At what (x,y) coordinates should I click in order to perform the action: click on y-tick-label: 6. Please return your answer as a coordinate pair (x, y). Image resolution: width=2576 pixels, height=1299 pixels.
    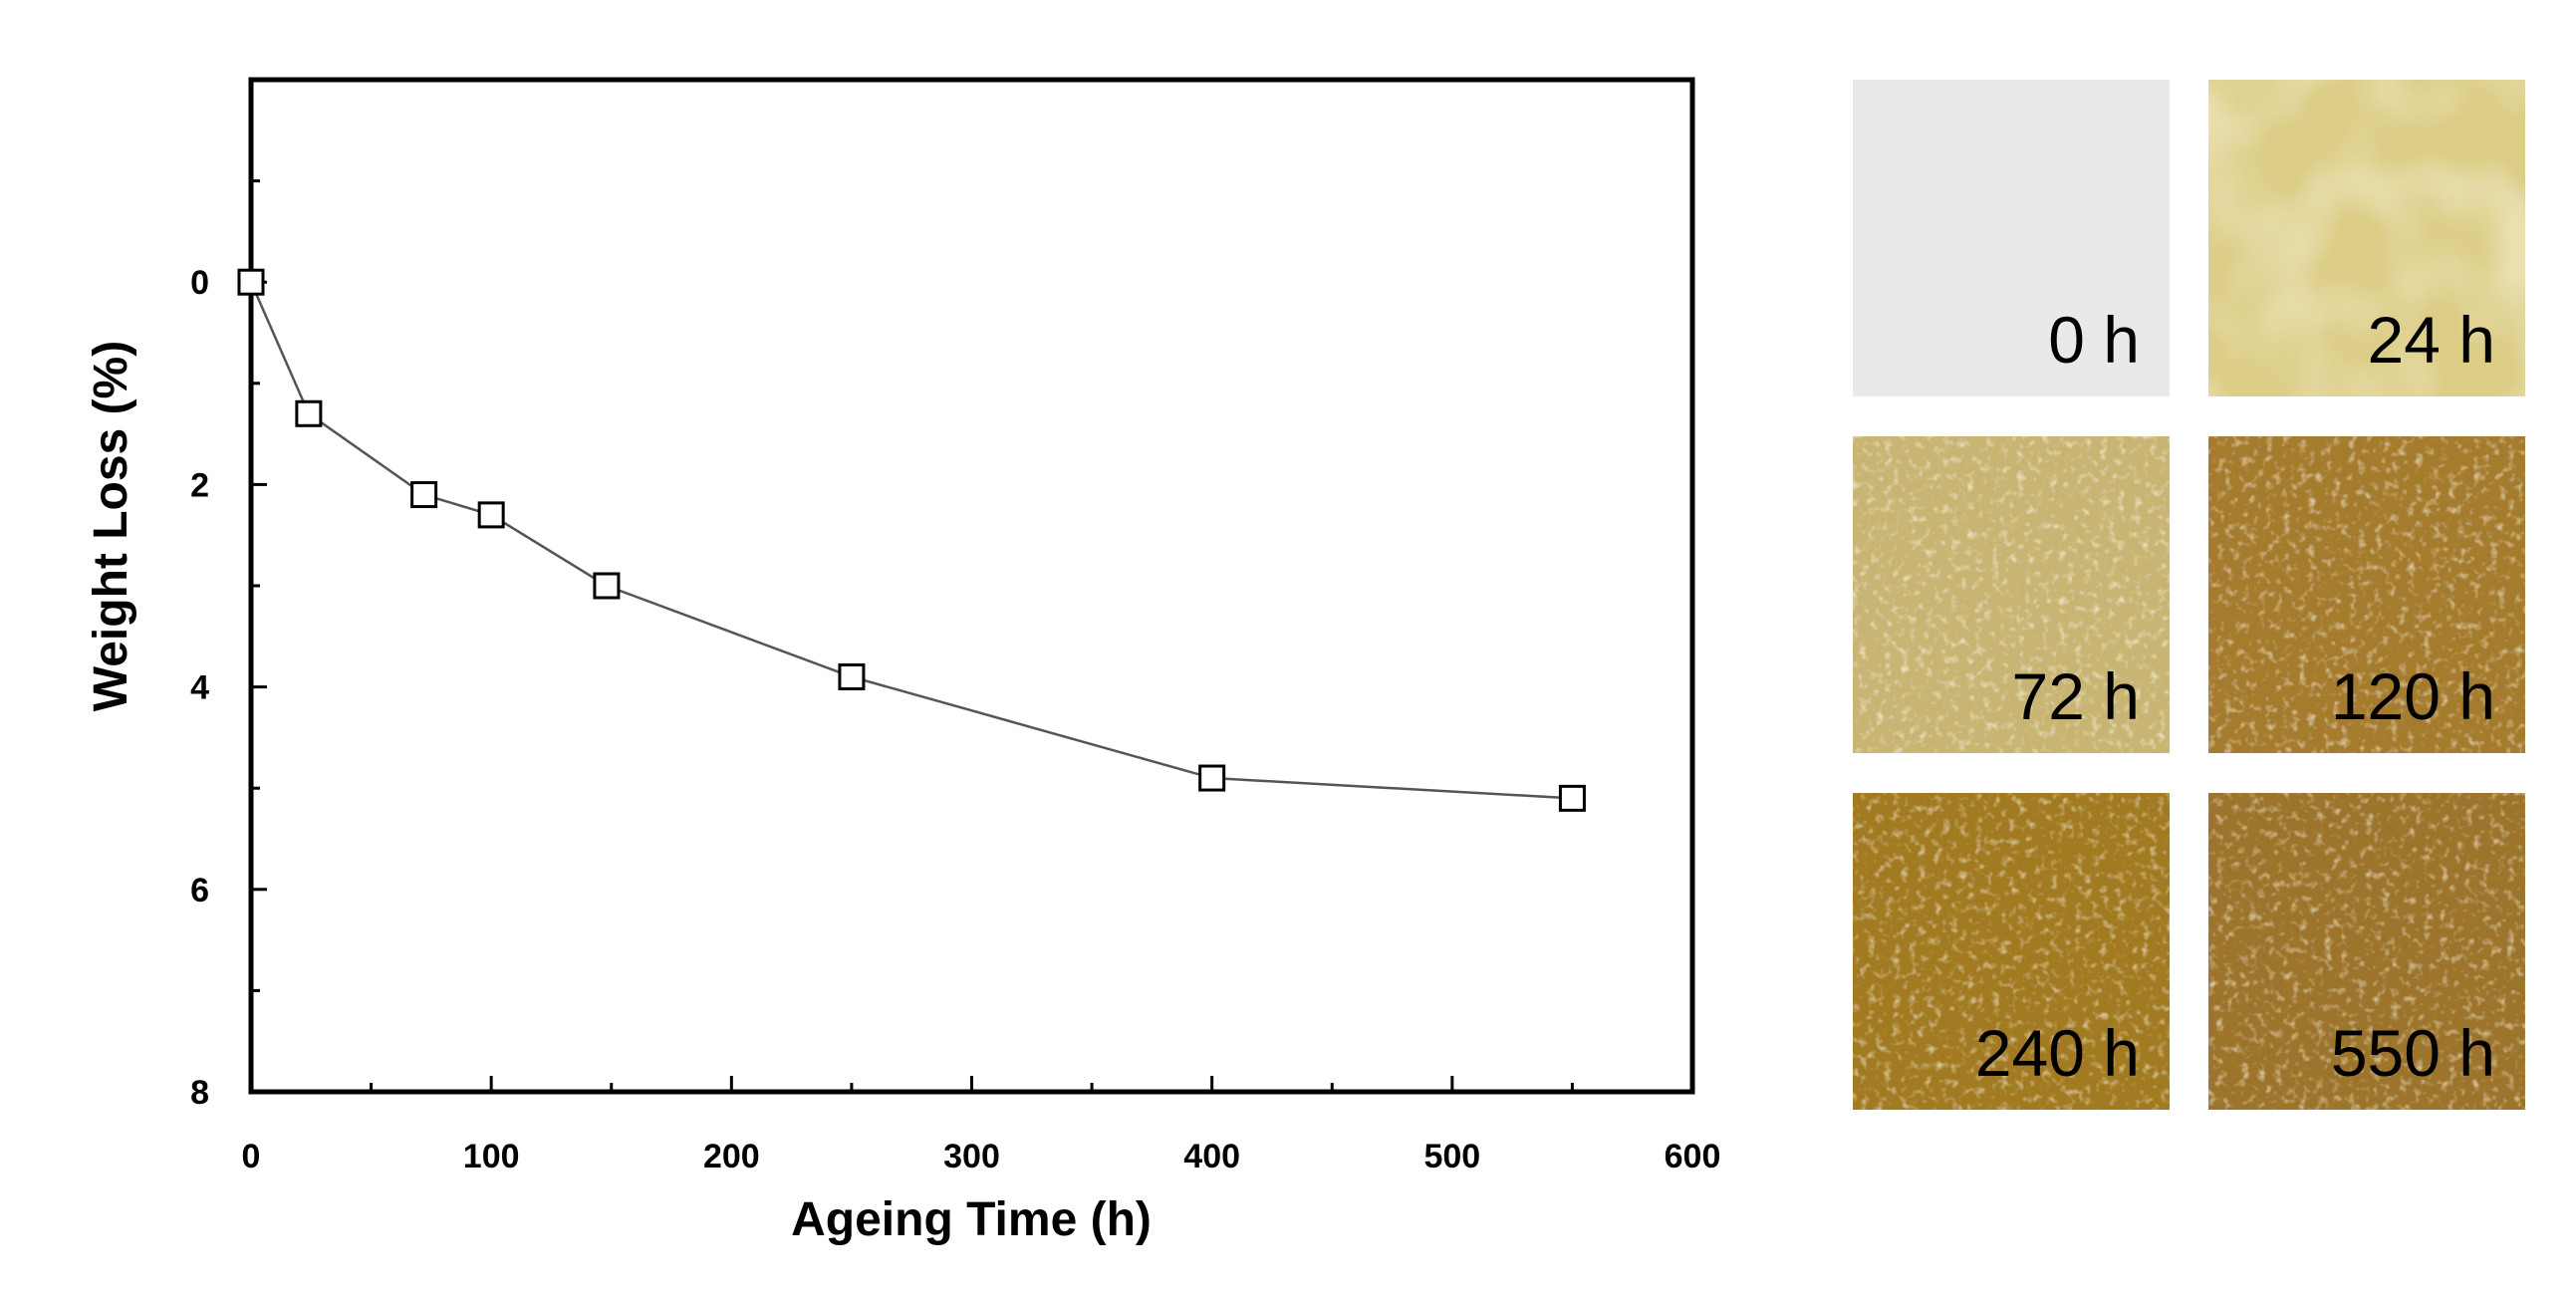
    Looking at the image, I should click on (199, 890).